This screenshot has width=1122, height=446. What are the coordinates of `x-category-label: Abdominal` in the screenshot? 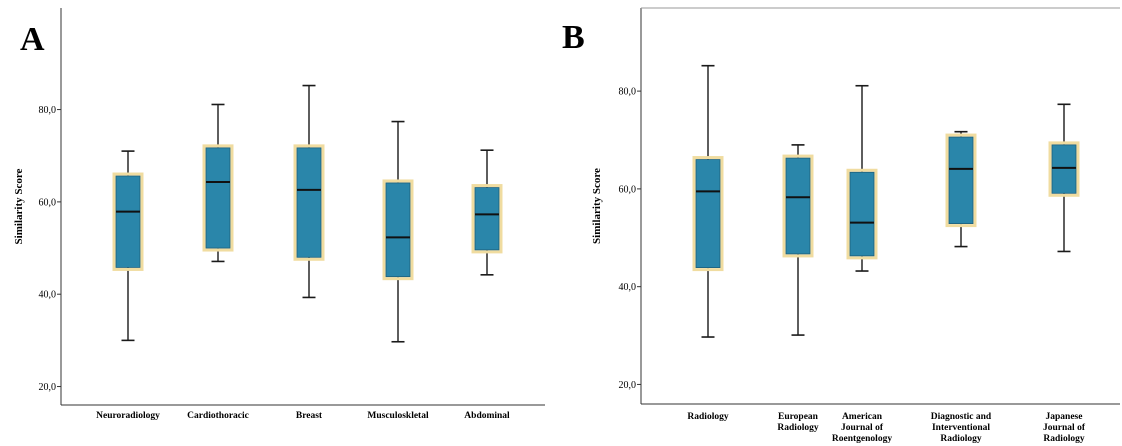 It's located at (487, 416).